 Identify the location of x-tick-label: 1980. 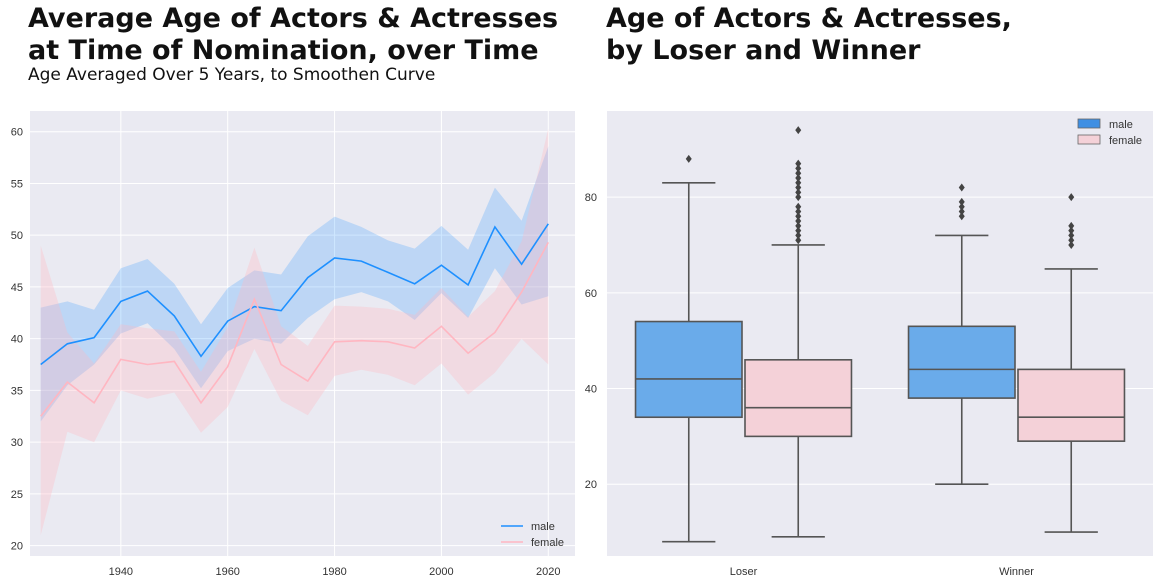
(334, 572).